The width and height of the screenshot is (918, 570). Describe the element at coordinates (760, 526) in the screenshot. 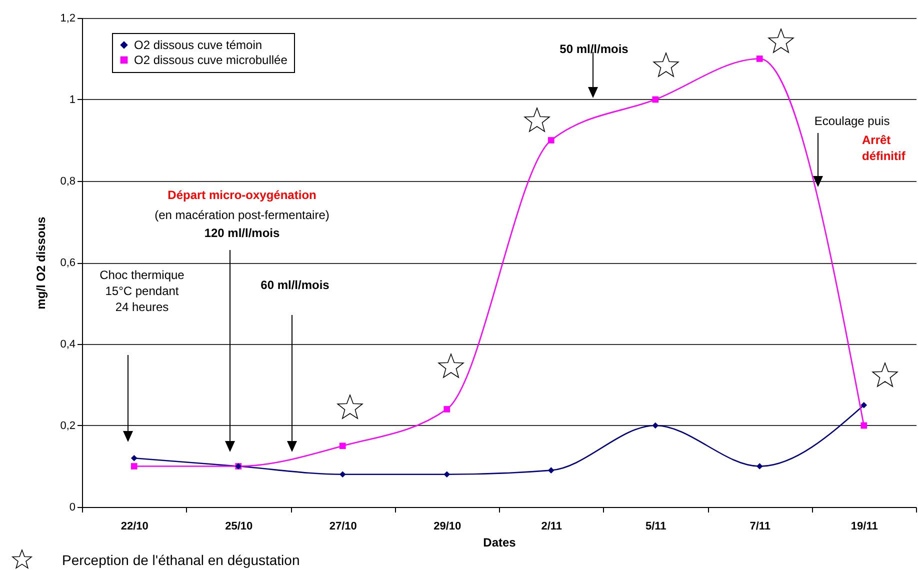

I see `x-tick-label: 7/11` at that location.